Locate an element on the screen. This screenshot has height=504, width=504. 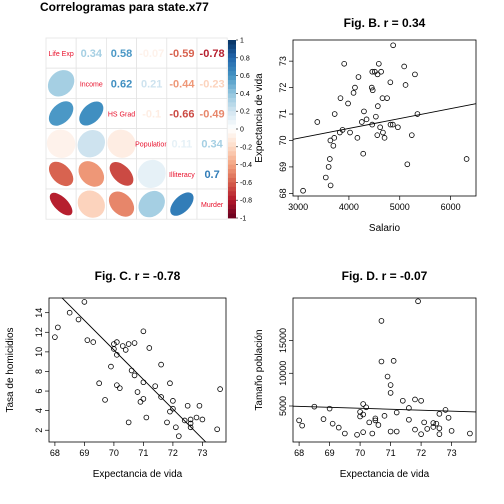
correlation-value: 0.34 is located at coordinates (92, 54).